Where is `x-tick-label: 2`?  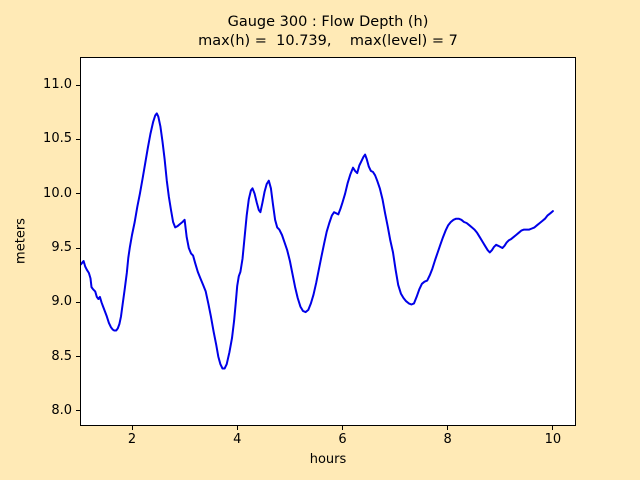
x-tick-label: 2 is located at coordinates (132, 439).